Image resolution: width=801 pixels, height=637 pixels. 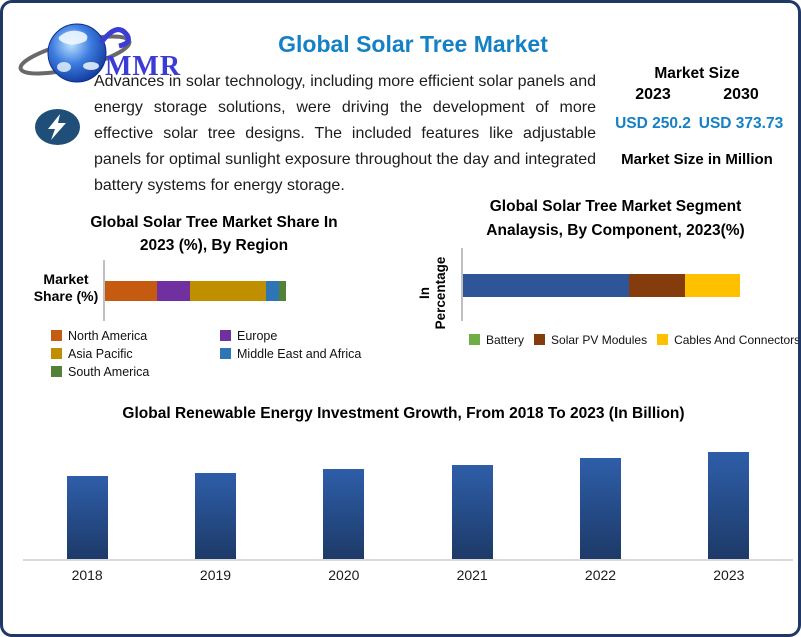 I want to click on legend-label-asia-pacific: Asia Pacific, so click(x=100, y=353).